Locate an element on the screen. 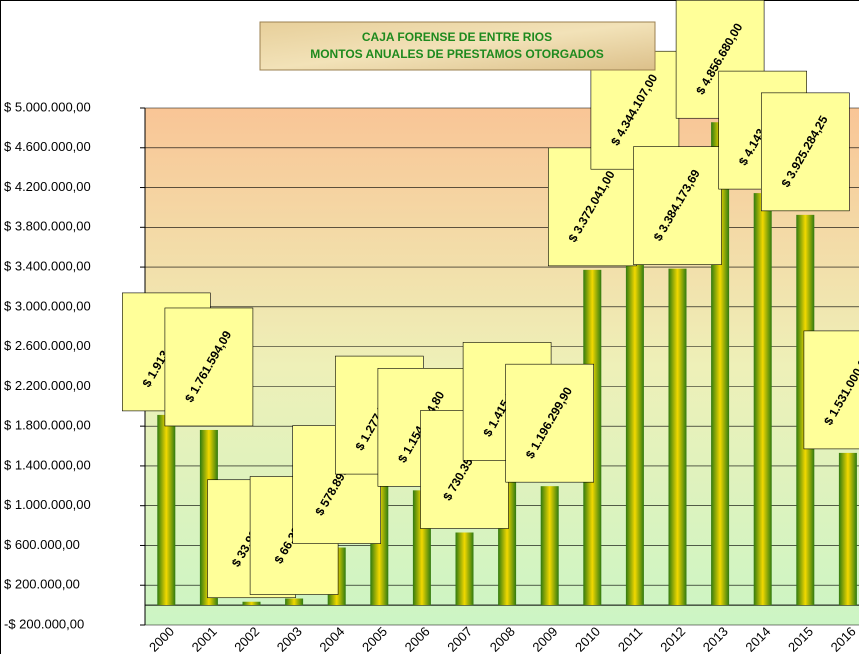 Image resolution: width=859 pixels, height=654 pixels. chart-subtitle: MONTOS ANUALES DE PRESTAMOS OTORGADOS is located at coordinates (457, 54).